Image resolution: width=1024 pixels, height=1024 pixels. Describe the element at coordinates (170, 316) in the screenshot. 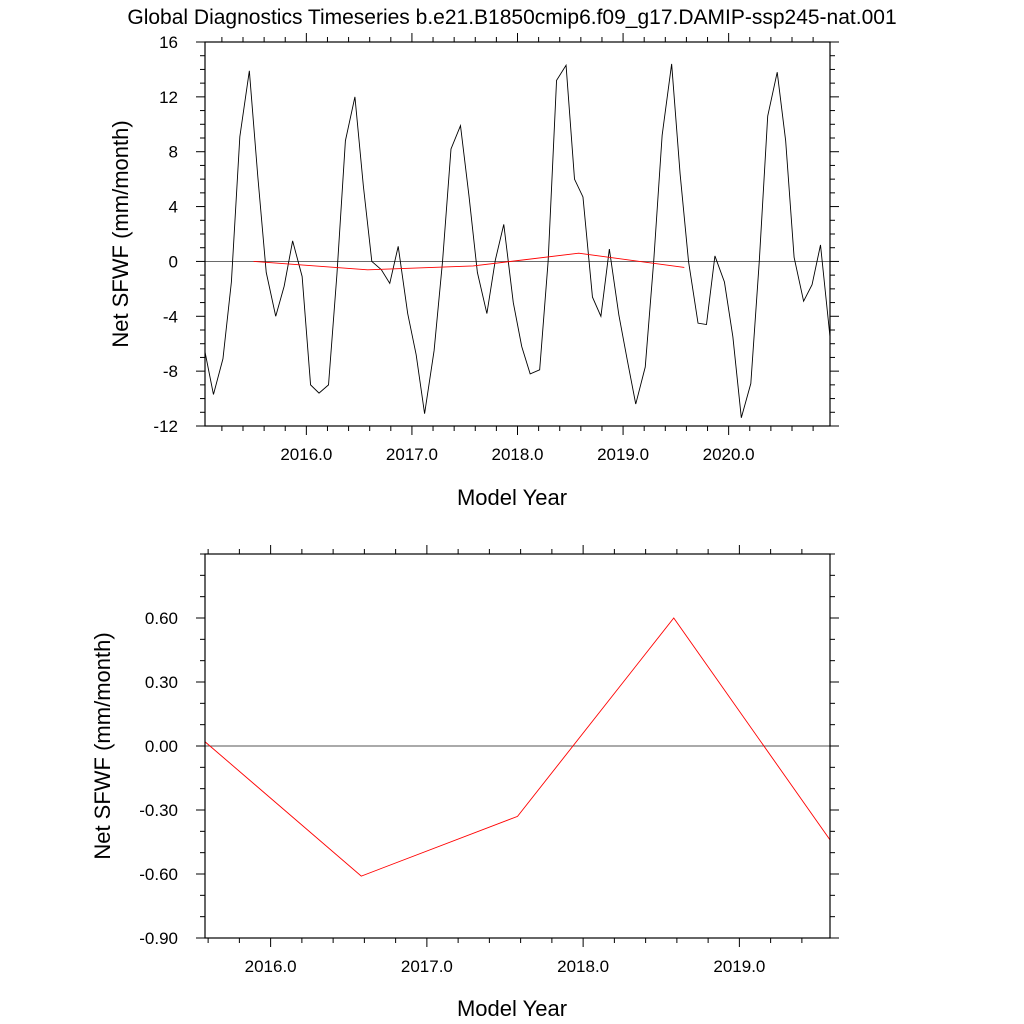

I see `top-panel-y-tick-label: -4` at that location.